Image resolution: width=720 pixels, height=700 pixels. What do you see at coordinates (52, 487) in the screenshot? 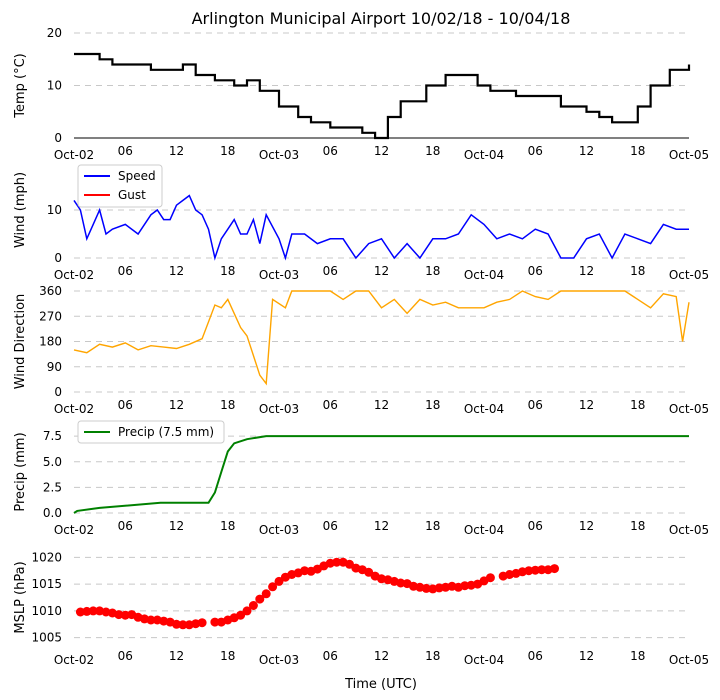
I see `y-tick-label: 2.5` at bounding box center [52, 487].